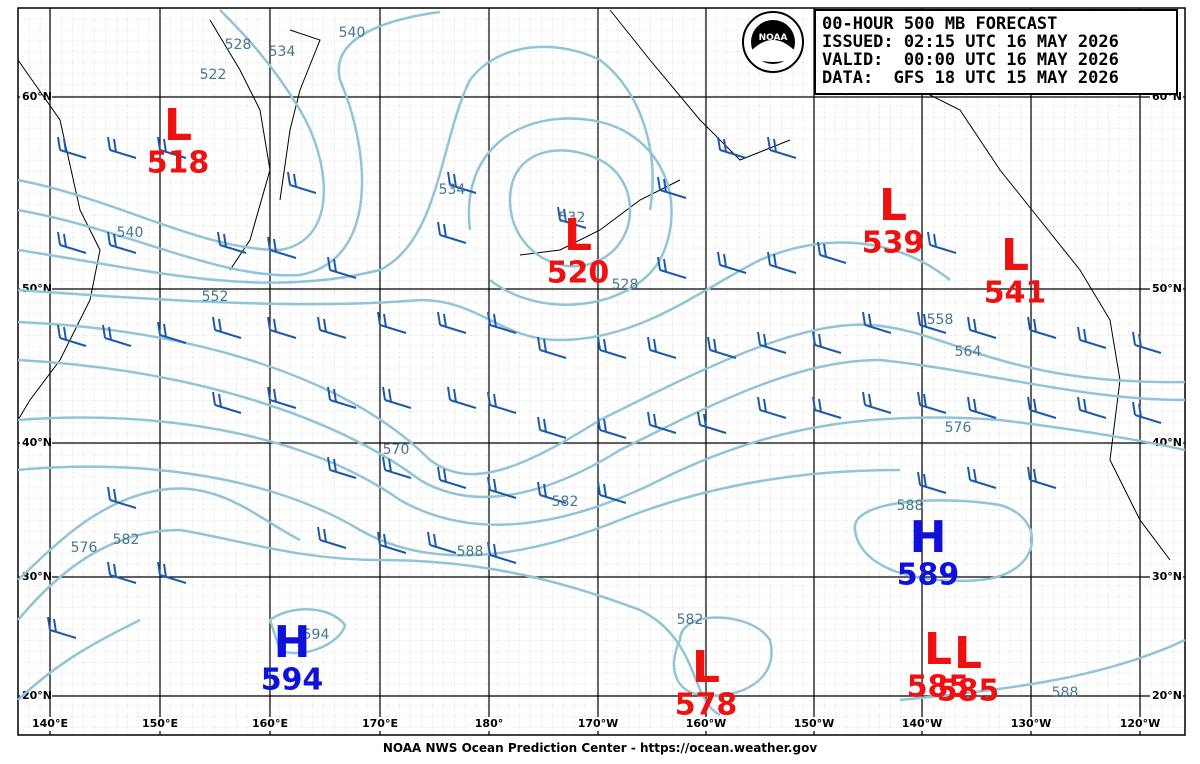 This screenshot has width=1200, height=764. I want to click on longitude-label: 150°E, so click(160, 723).